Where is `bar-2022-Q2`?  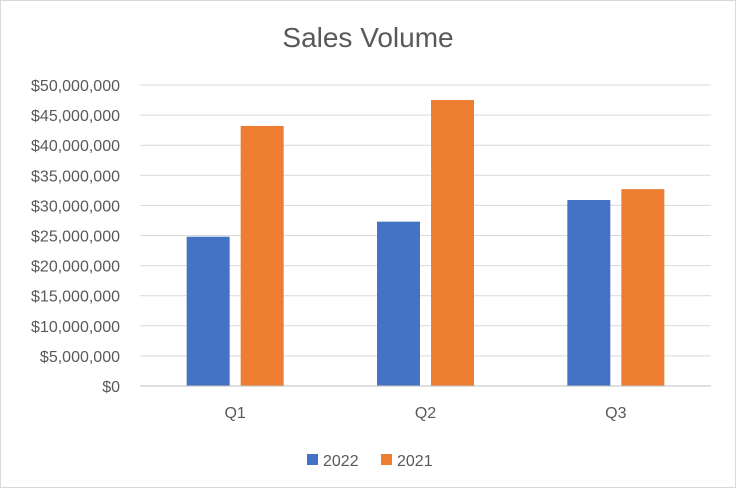 bar-2022-Q2 is located at coordinates (398, 303).